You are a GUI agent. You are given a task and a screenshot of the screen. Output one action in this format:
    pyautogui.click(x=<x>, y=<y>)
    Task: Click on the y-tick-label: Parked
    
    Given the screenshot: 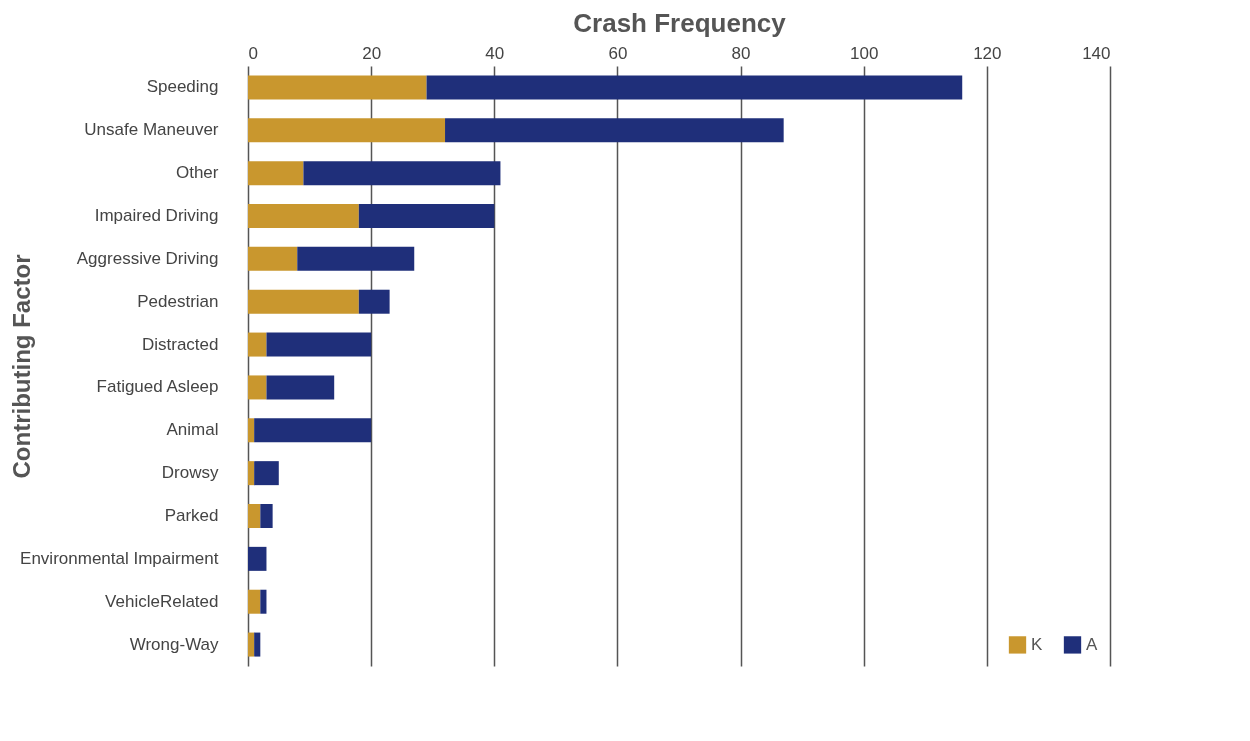 What is the action you would take?
    pyautogui.click(x=191, y=515)
    